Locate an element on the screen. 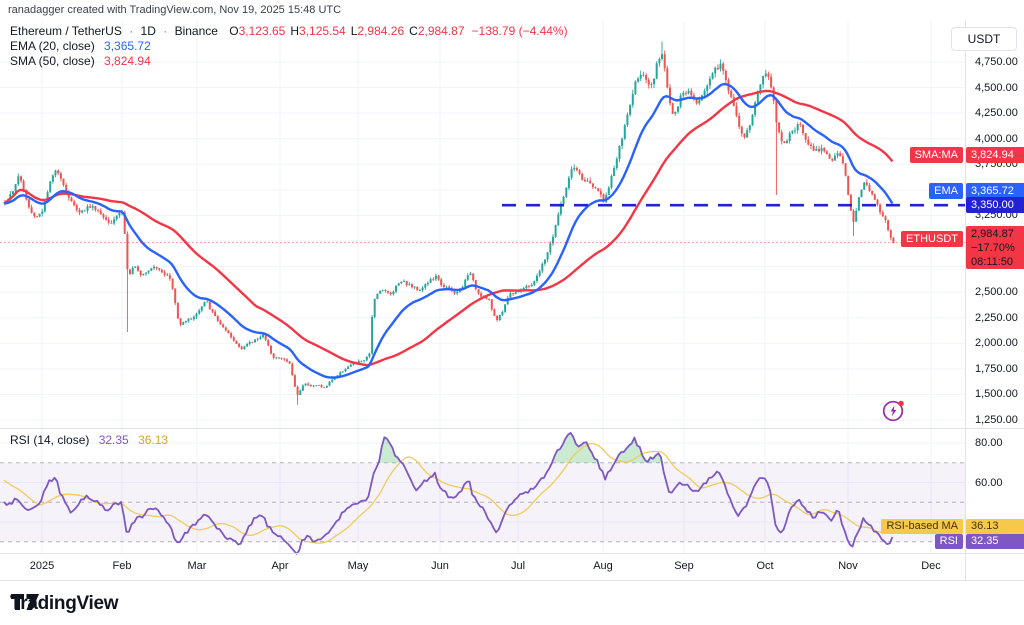 Image resolution: width=1024 pixels, height=625 pixels. sma-value: 3,824.94 is located at coordinates (127, 61).